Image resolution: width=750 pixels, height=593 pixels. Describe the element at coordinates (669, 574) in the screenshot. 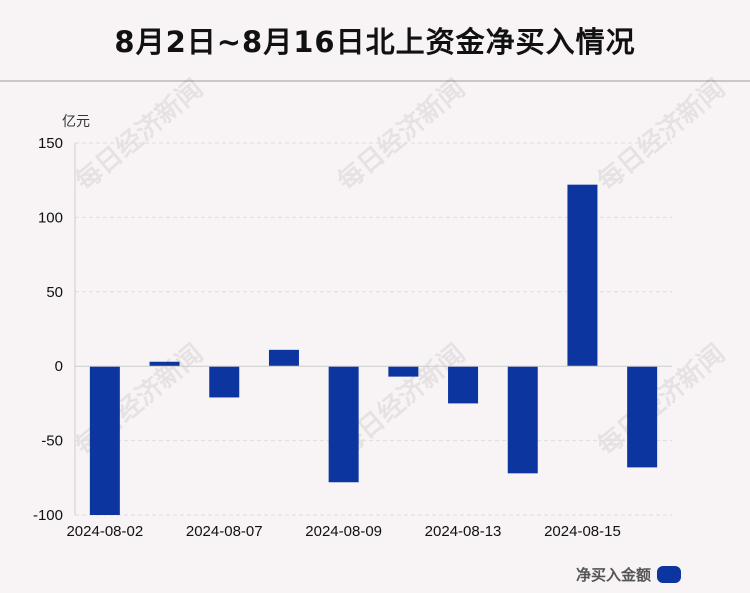

I see `legend-swatch` at that location.